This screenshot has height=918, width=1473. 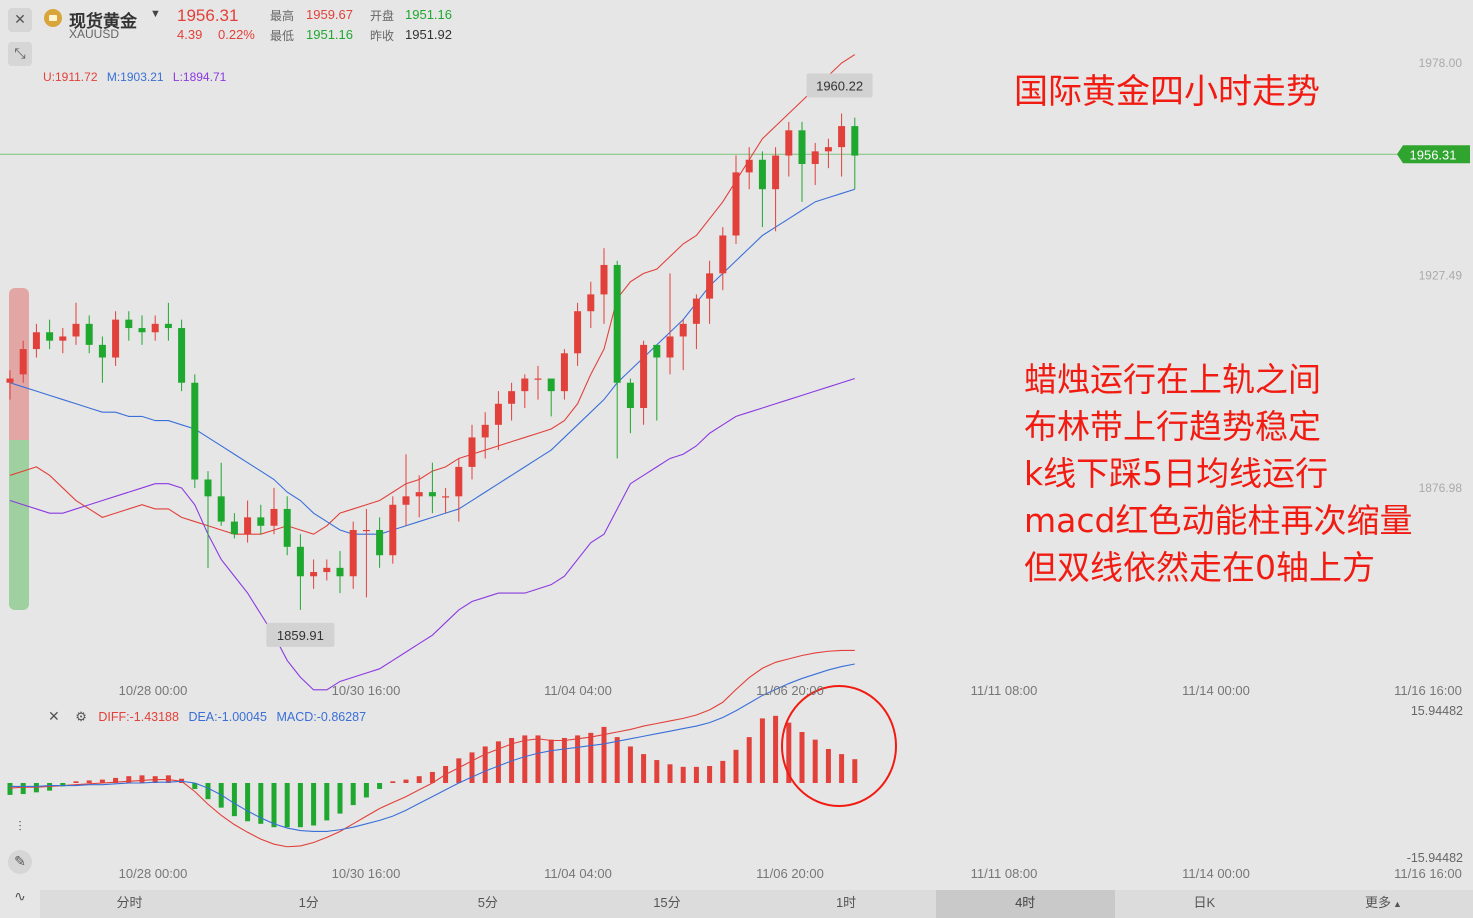 I want to click on macd-x-axis-tick: 11/11 08:00, so click(x=1004, y=873).